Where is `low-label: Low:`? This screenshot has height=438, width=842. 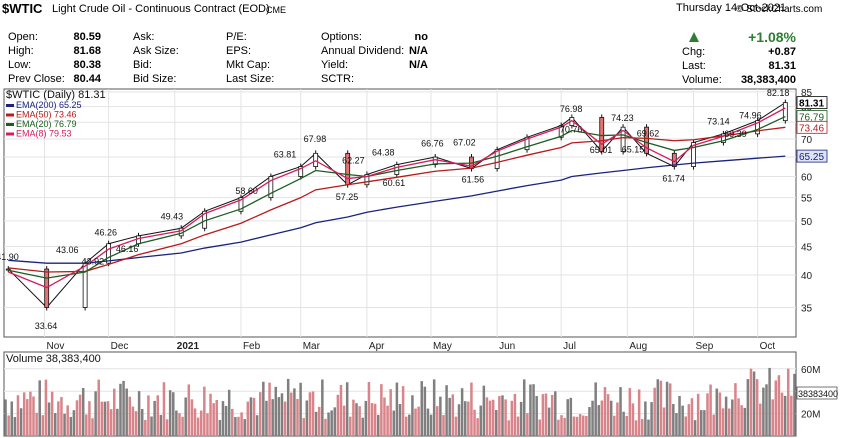 low-label: Low: is located at coordinates (20, 65).